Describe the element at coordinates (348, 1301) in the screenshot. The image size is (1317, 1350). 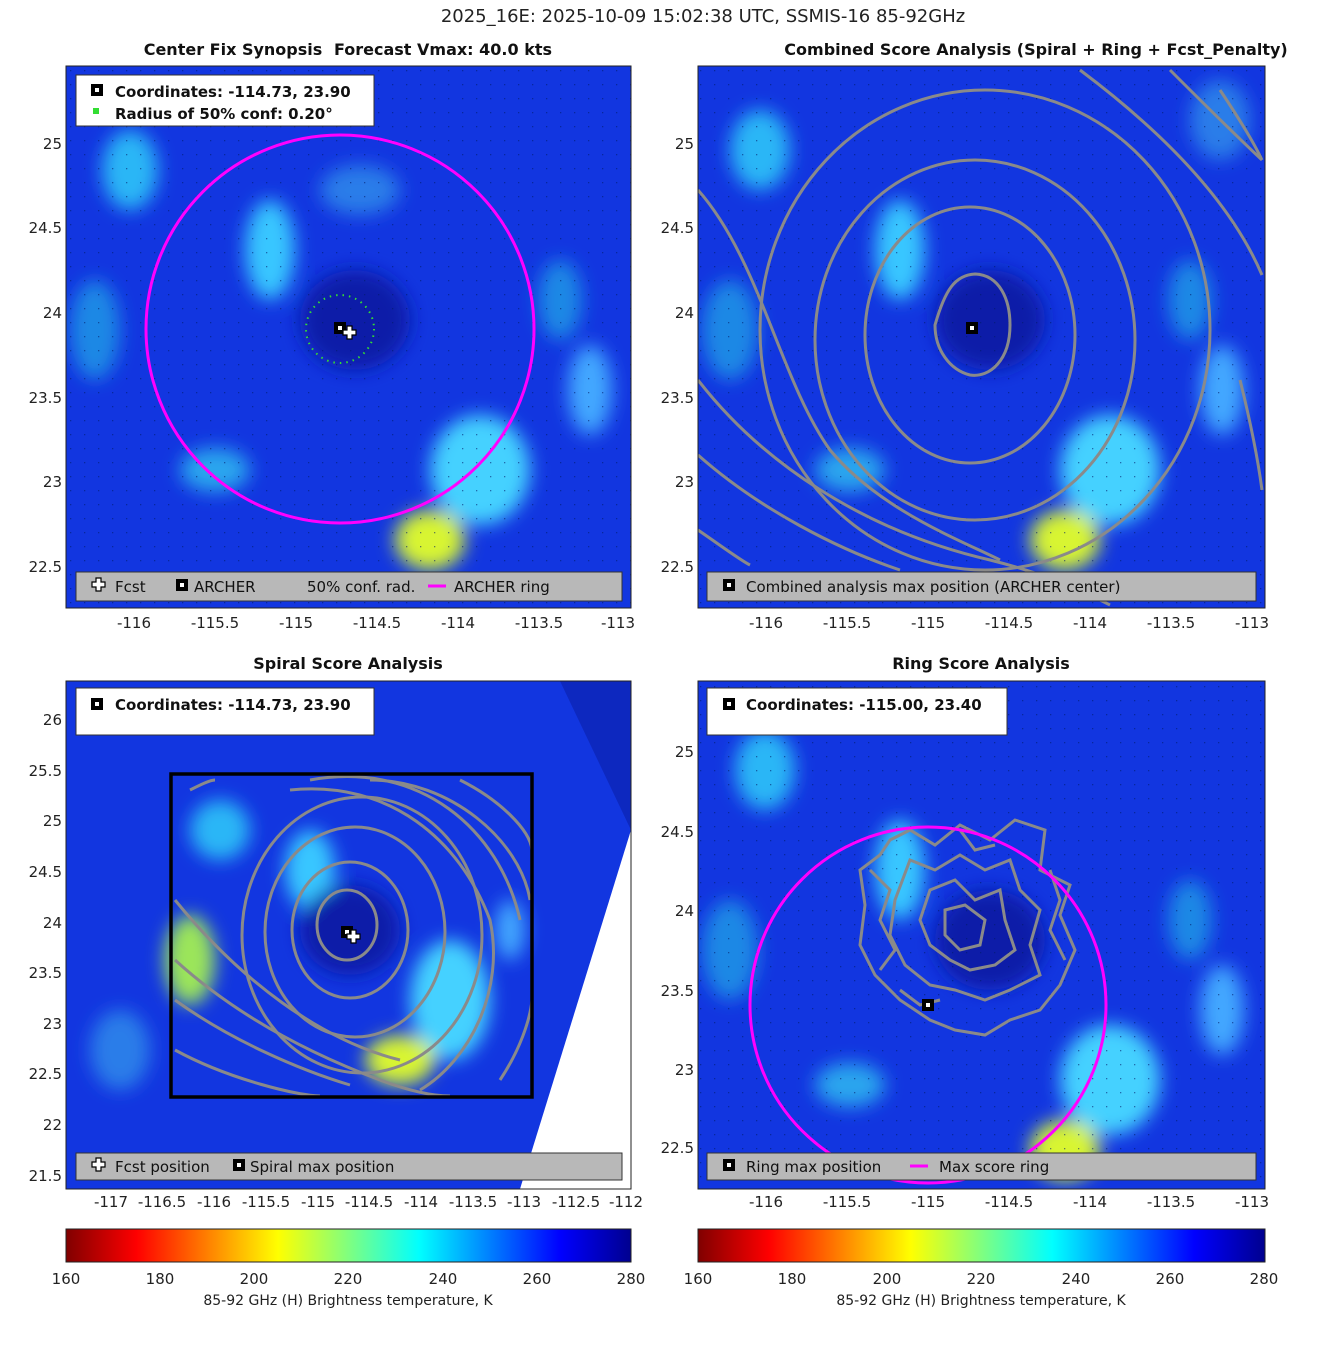
I see `colorbar-left-label: 85-92 GHz (H) Brightness temperature, K` at that location.